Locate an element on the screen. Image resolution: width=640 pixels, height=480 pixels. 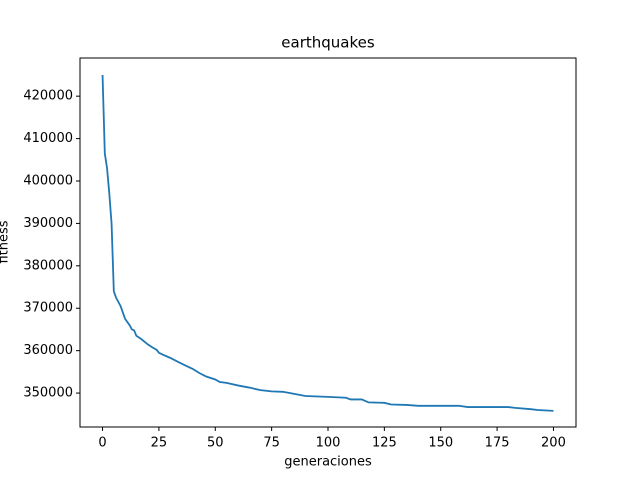
y-axis-label: fitness is located at coordinates (6, 241).